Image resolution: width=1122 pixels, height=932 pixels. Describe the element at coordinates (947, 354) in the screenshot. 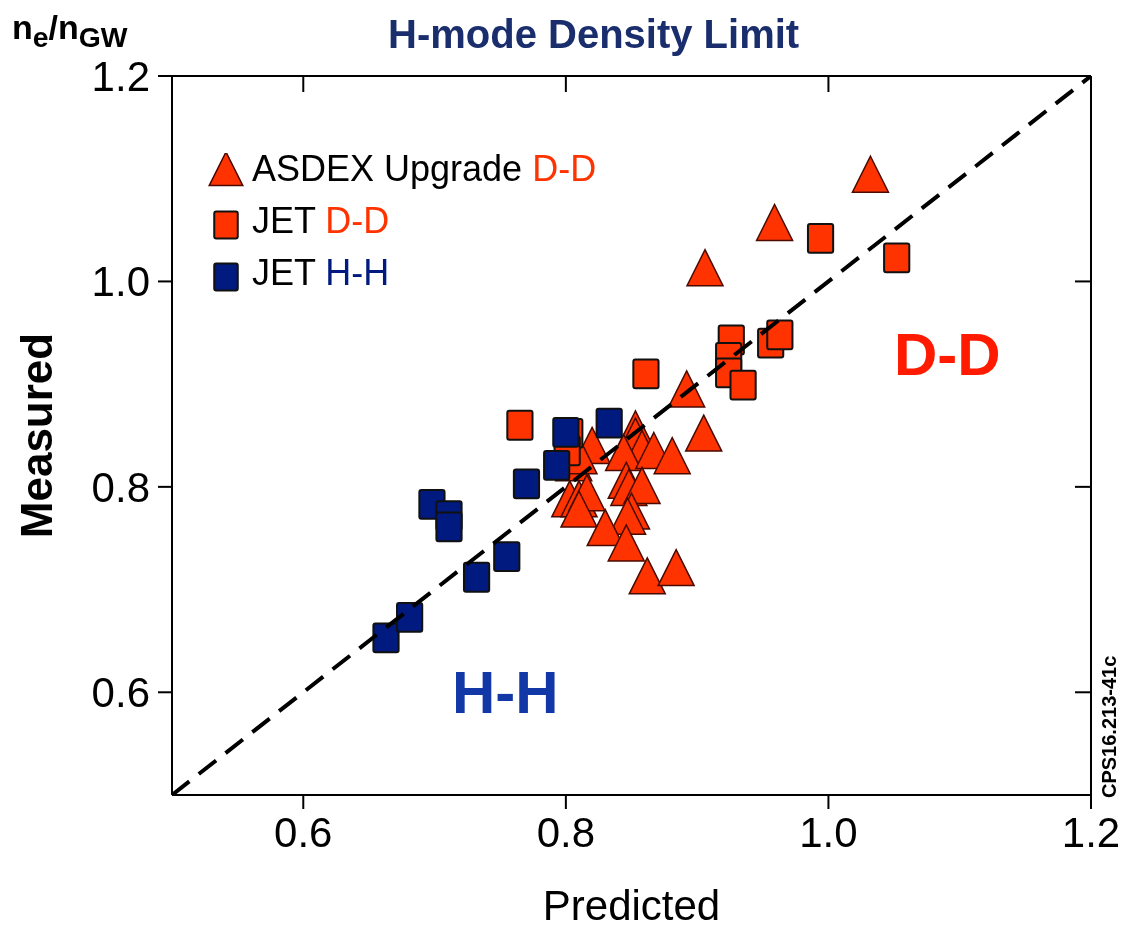

I see `annotation: D-D` at that location.